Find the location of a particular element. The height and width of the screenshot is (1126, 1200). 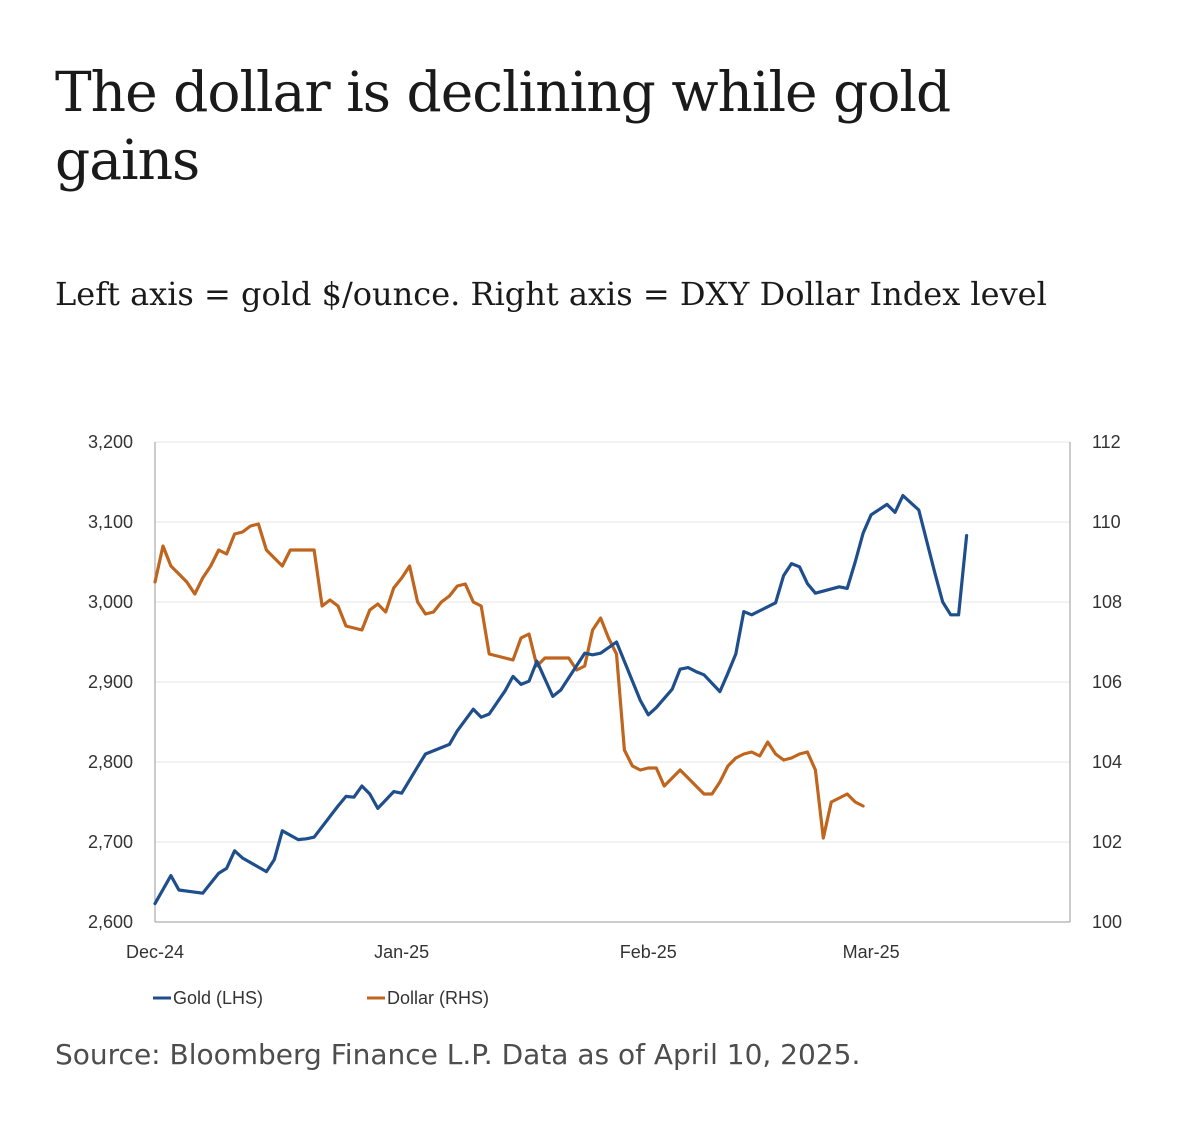

left-tick-label: 3,100 is located at coordinates (110, 522).